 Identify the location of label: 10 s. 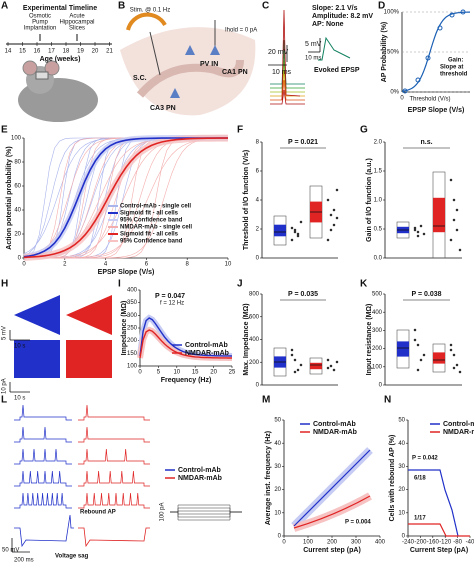
(19, 399).